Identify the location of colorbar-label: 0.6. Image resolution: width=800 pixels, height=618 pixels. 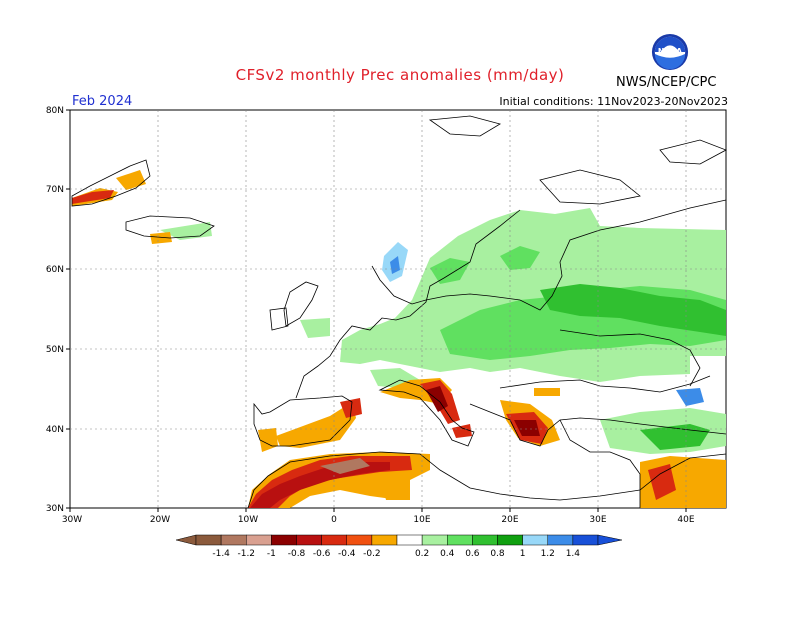
(472, 554).